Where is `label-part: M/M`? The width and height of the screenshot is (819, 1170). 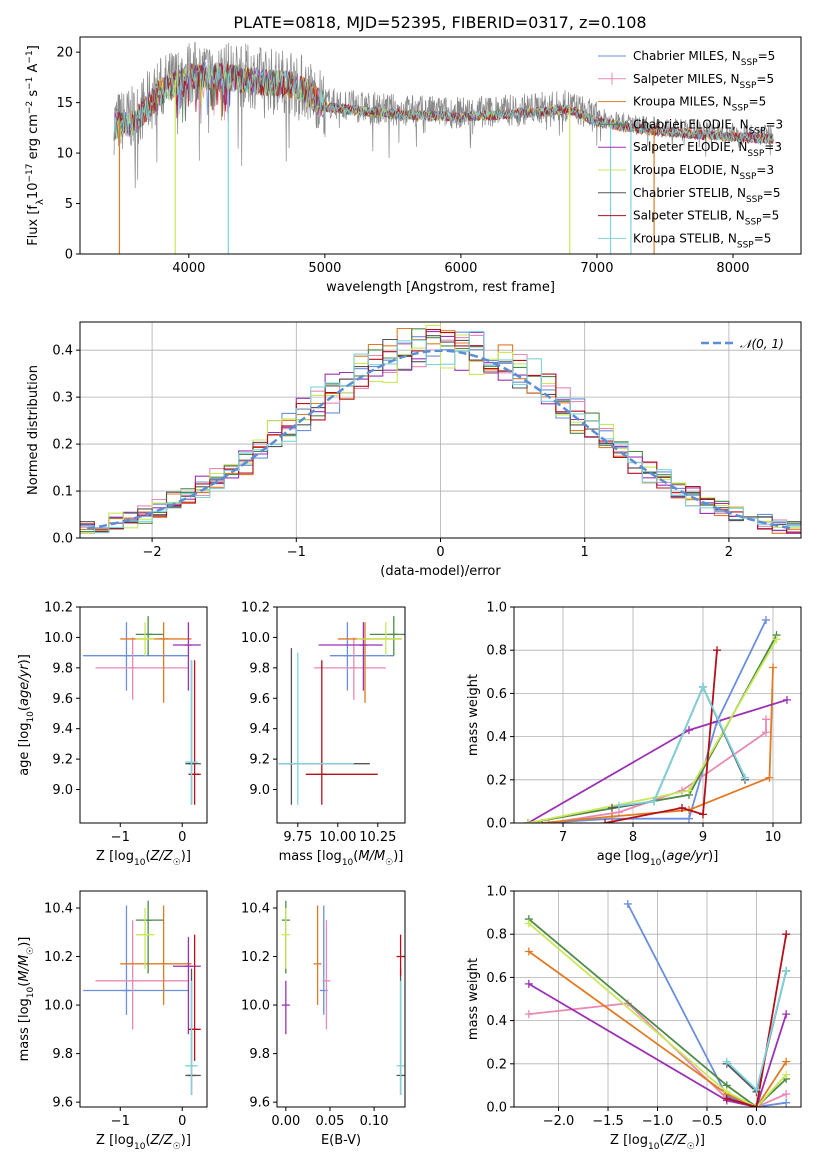 label-part: M/M is located at coordinates (24, 968).